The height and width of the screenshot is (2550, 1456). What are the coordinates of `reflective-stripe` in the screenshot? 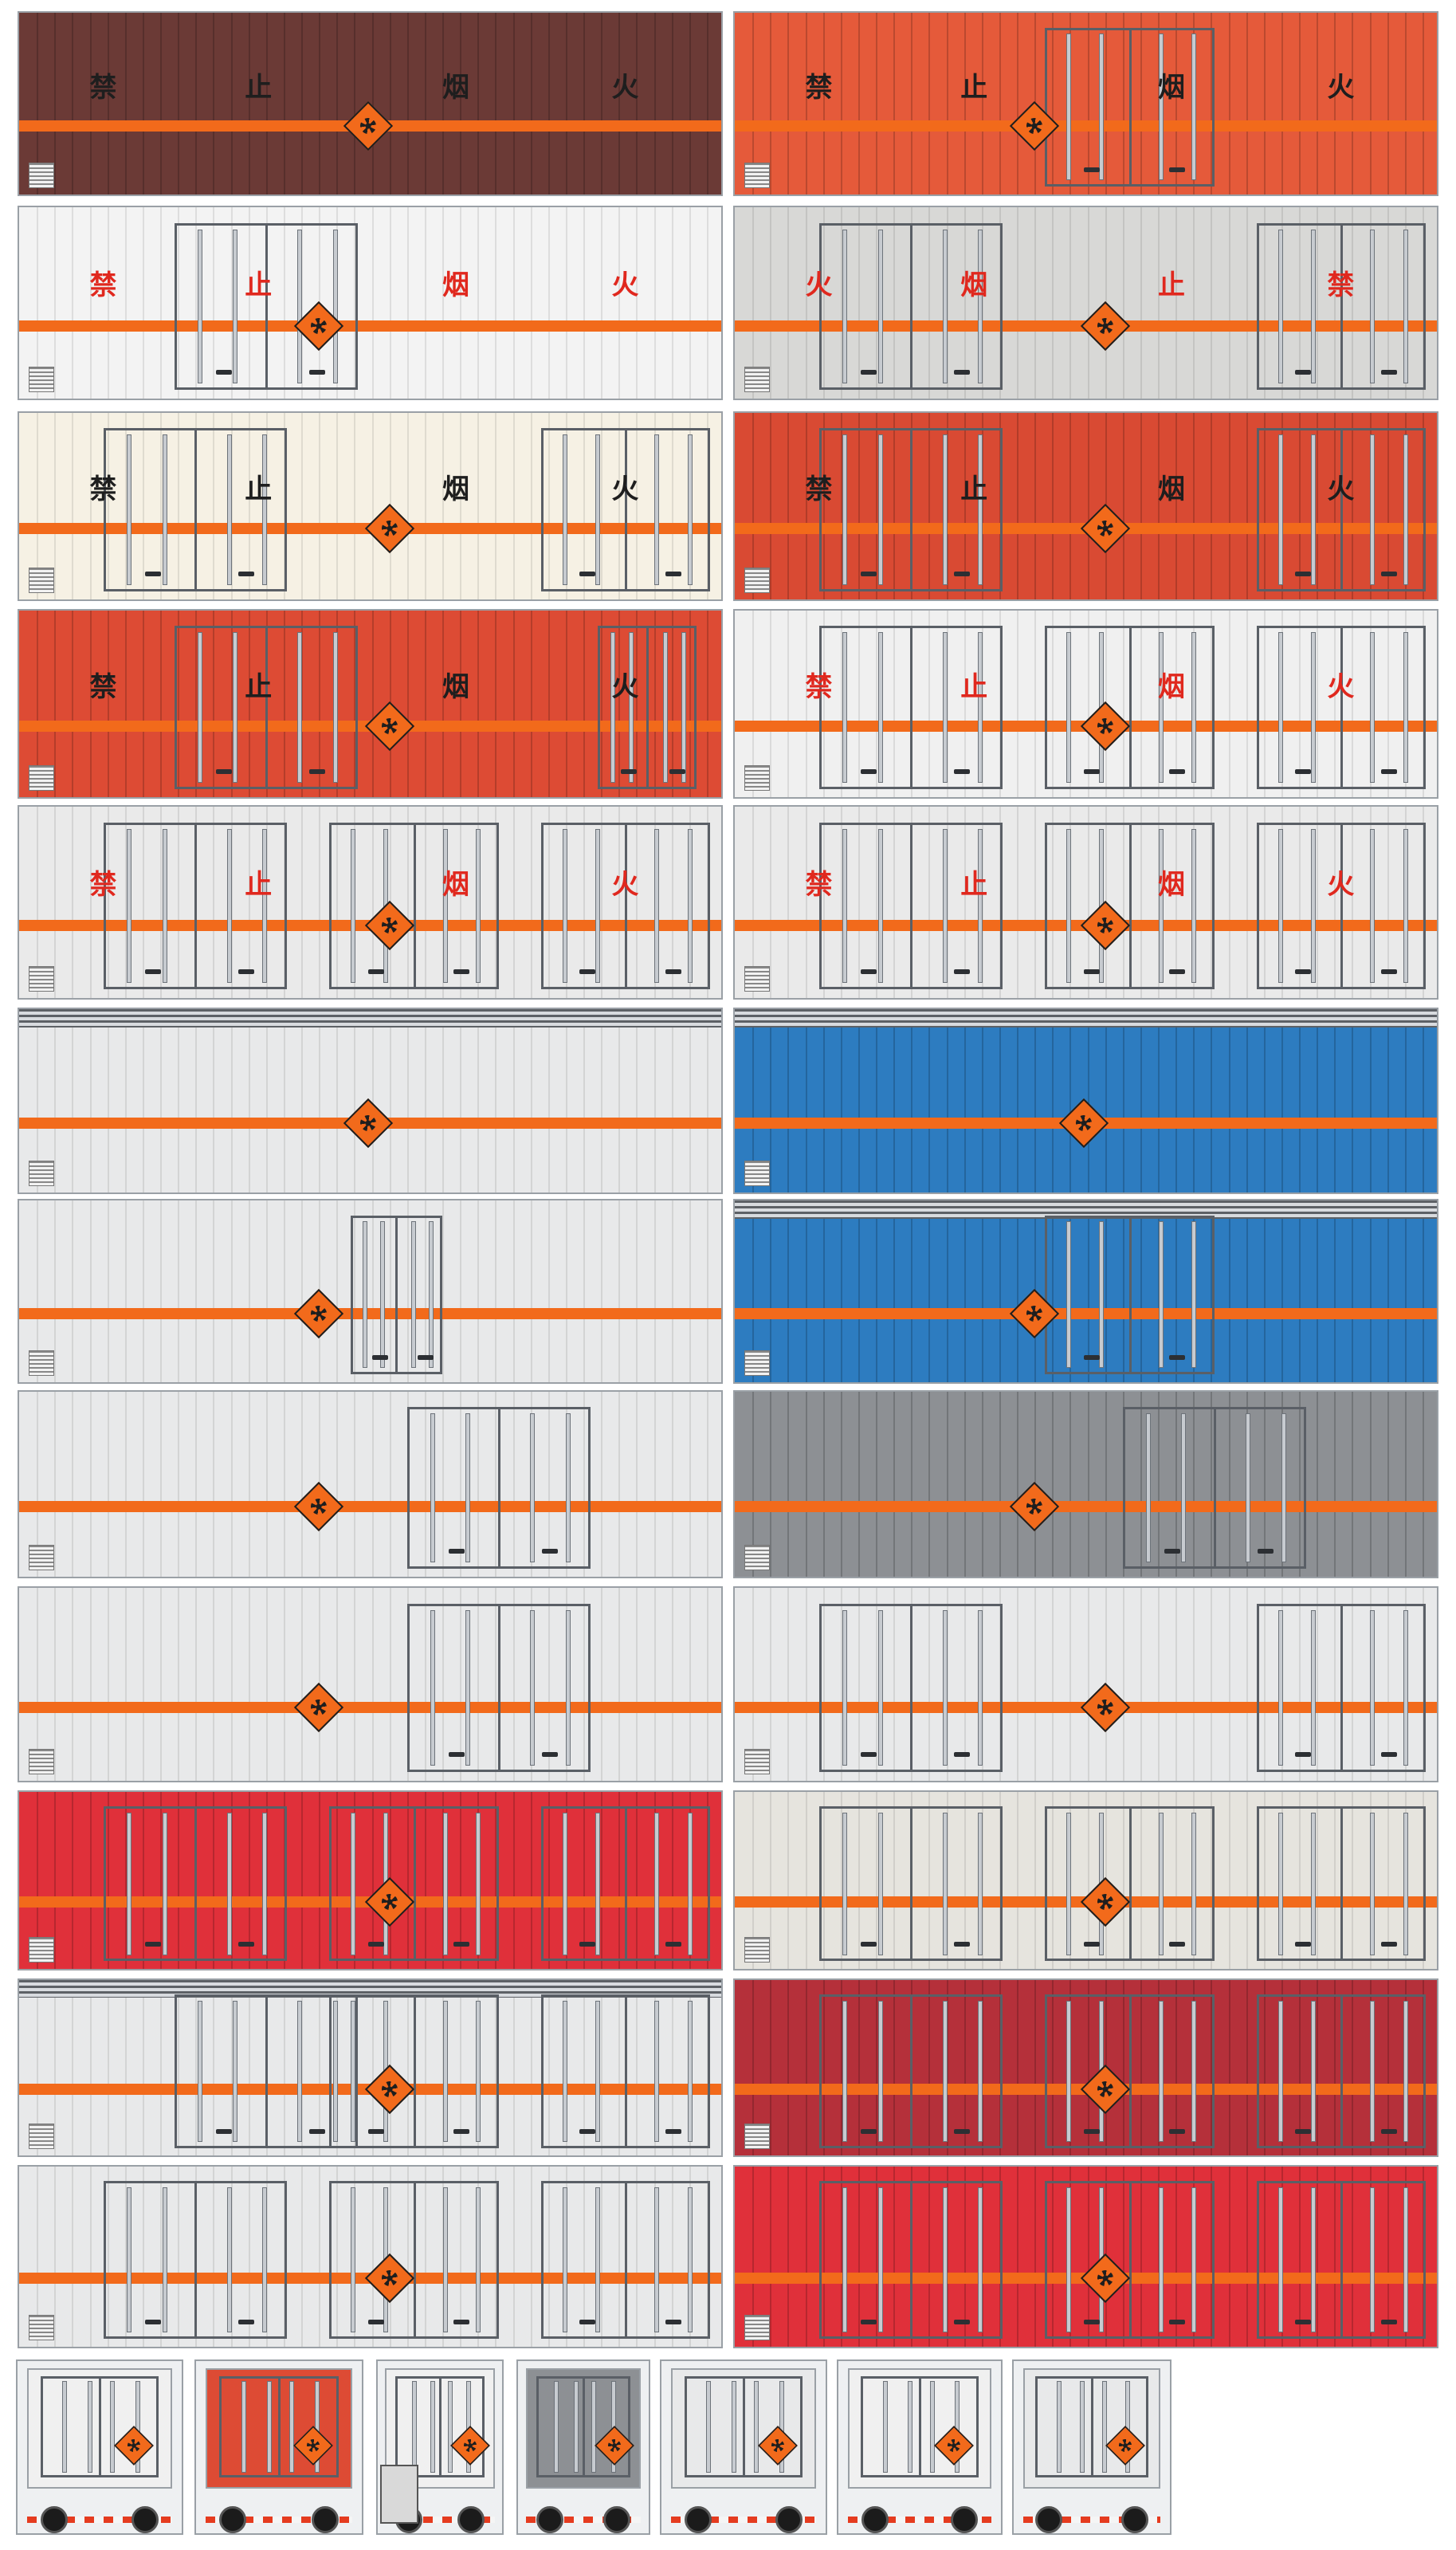 It's located at (1086, 126).